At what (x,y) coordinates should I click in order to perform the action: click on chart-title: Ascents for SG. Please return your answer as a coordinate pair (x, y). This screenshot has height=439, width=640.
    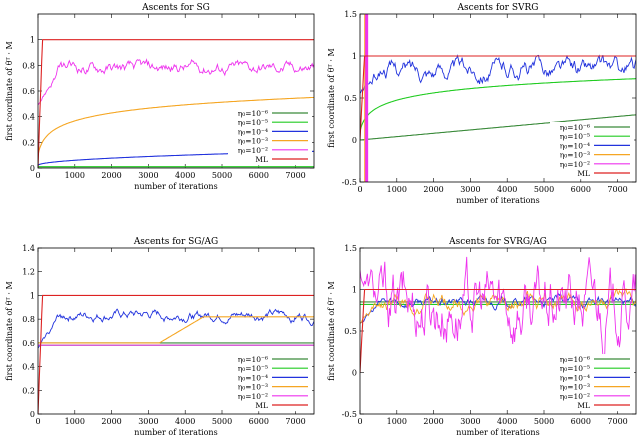
    Looking at the image, I should click on (175, 8).